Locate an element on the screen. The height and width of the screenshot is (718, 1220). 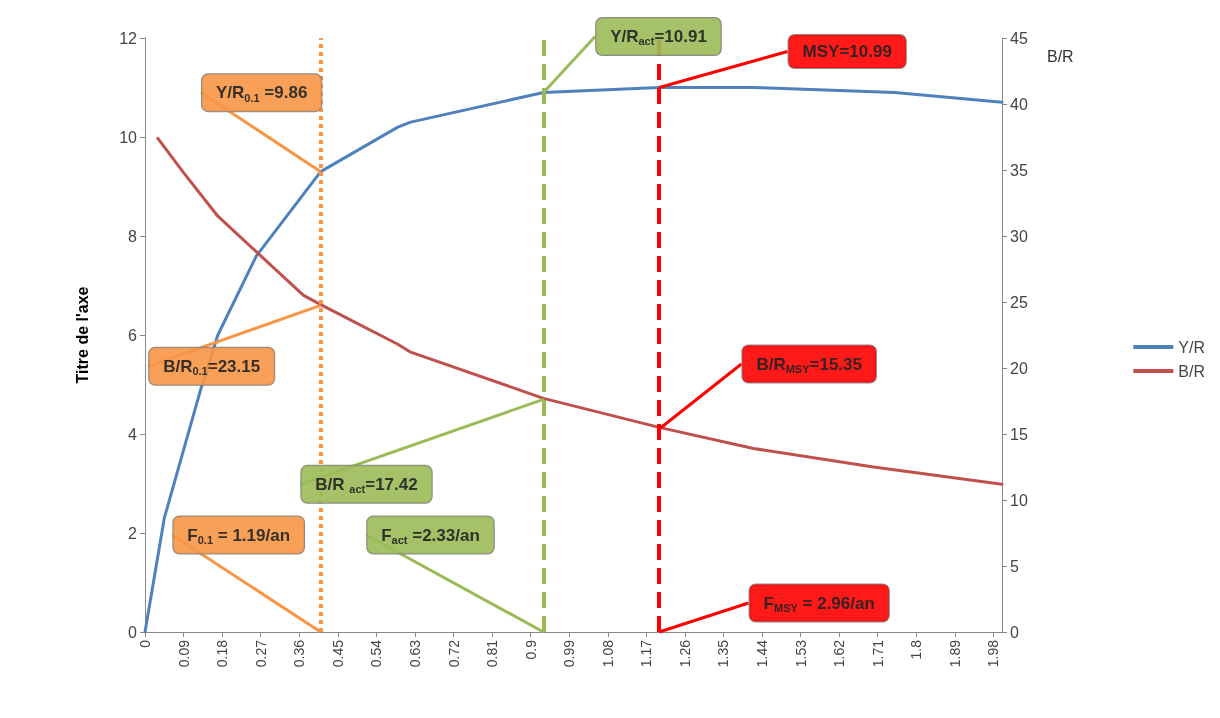
x-tick-label: 0.54 is located at coordinates (376, 653).